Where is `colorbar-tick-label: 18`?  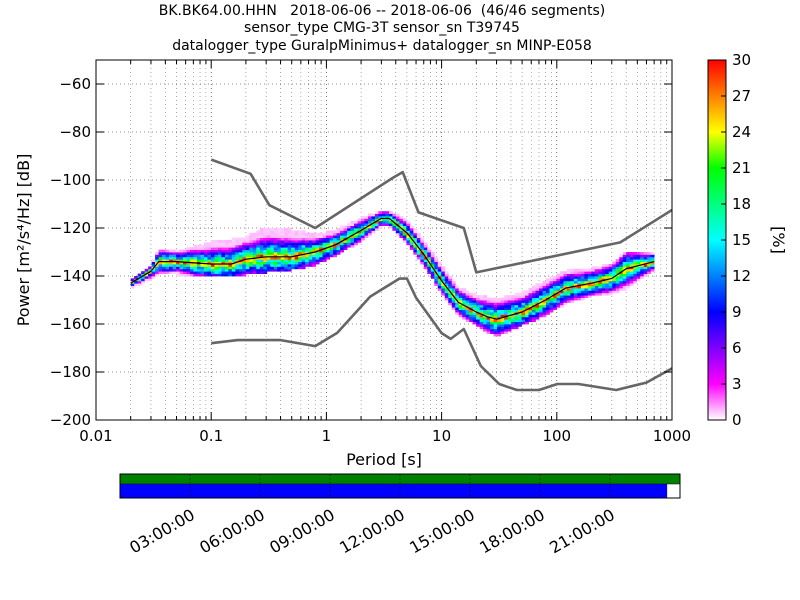 colorbar-tick-label: 18 is located at coordinates (741, 204).